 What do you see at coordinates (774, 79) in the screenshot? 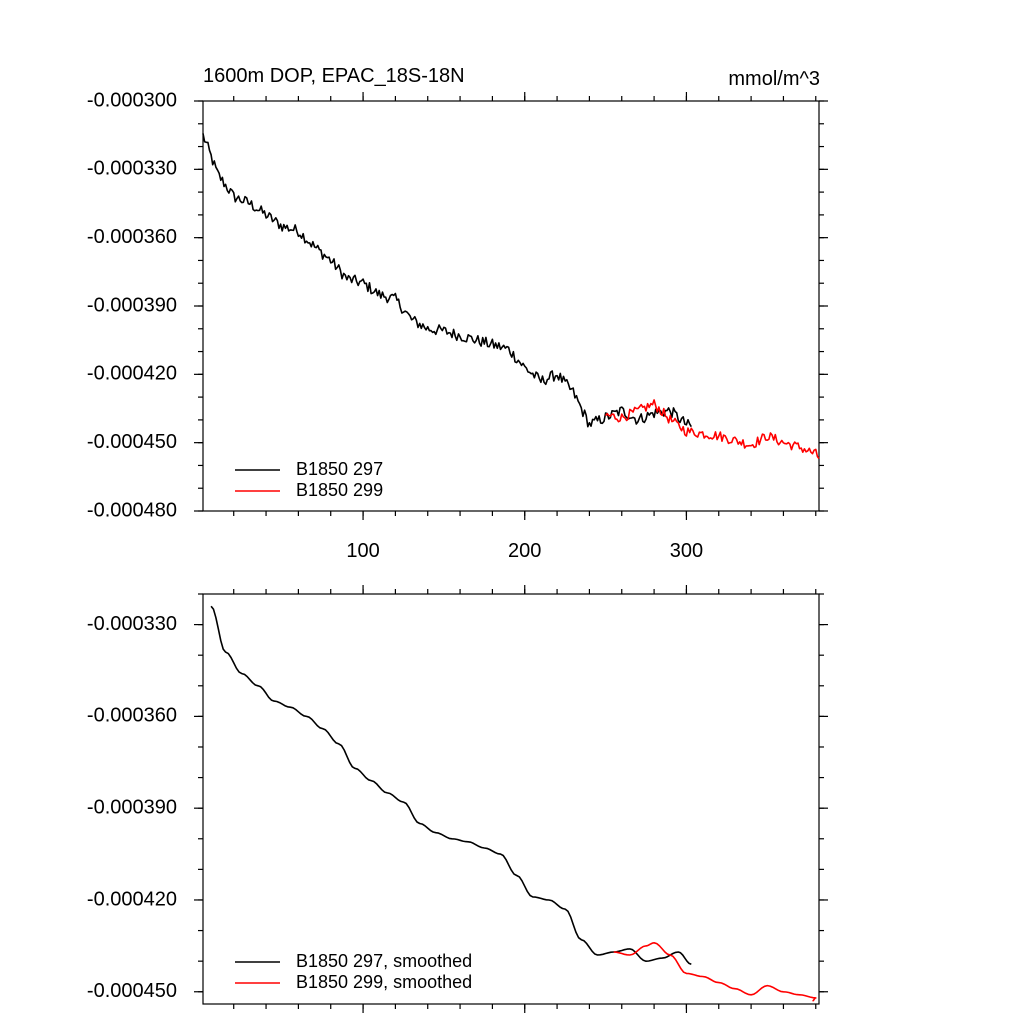
I see `units-label: mmol/m^3` at bounding box center [774, 79].